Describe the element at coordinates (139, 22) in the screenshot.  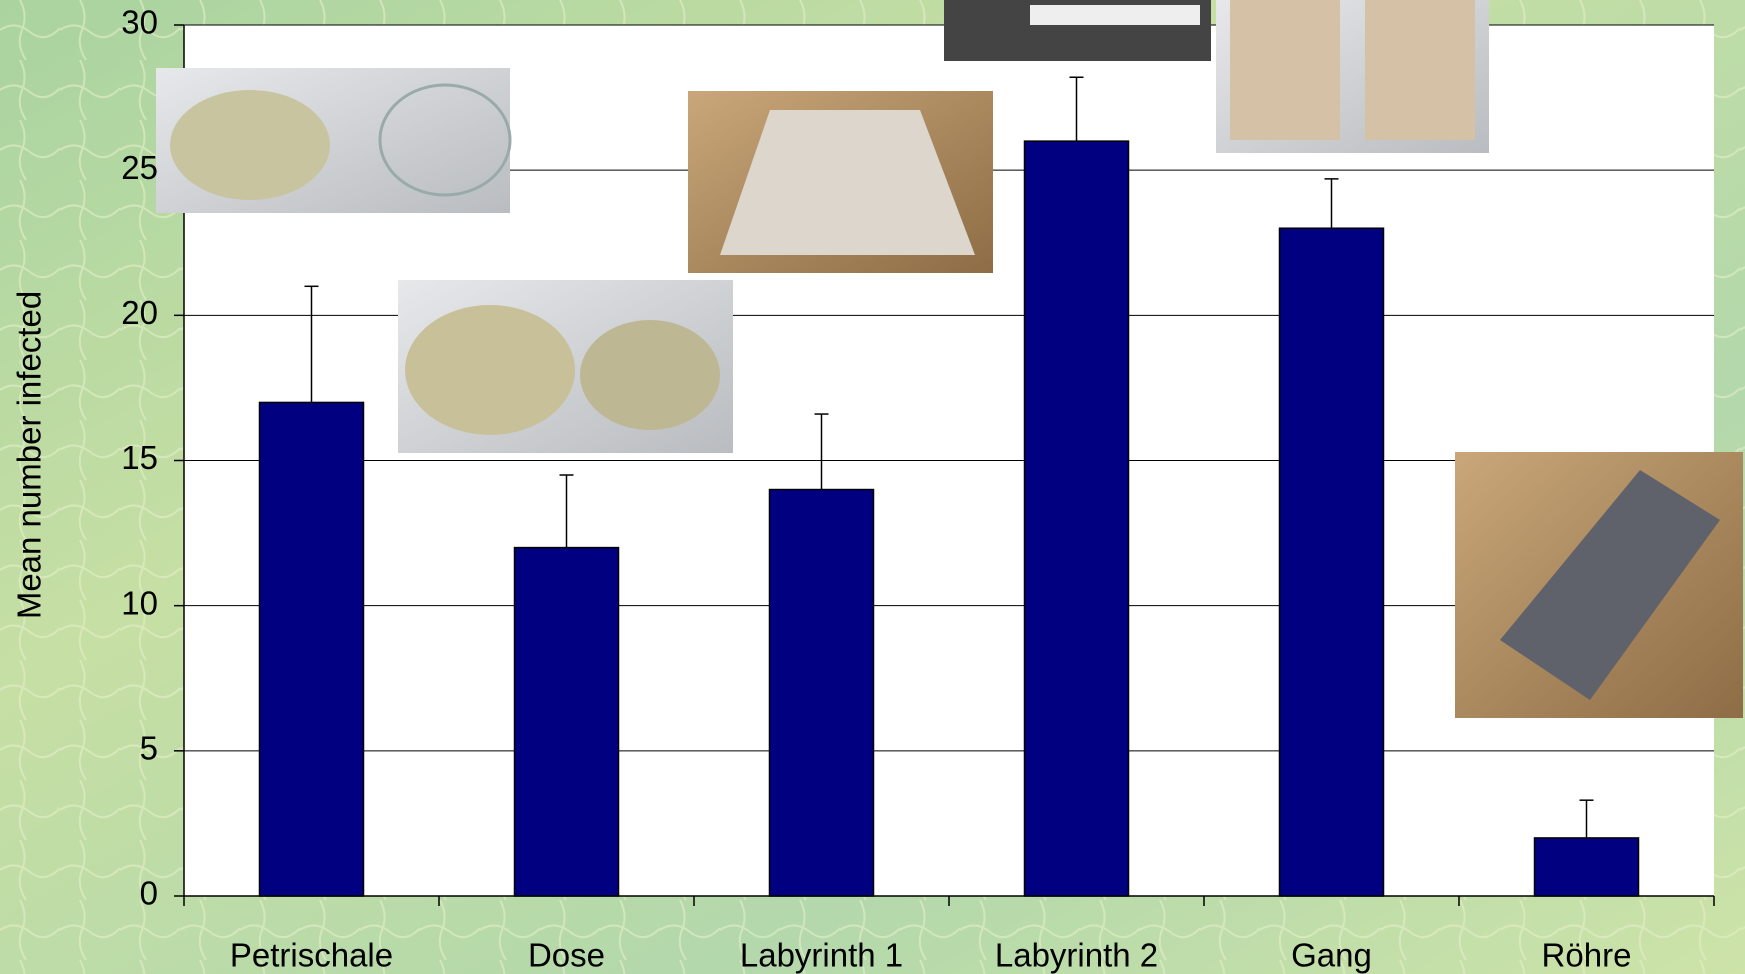
I see `y-tick-label: 30` at that location.